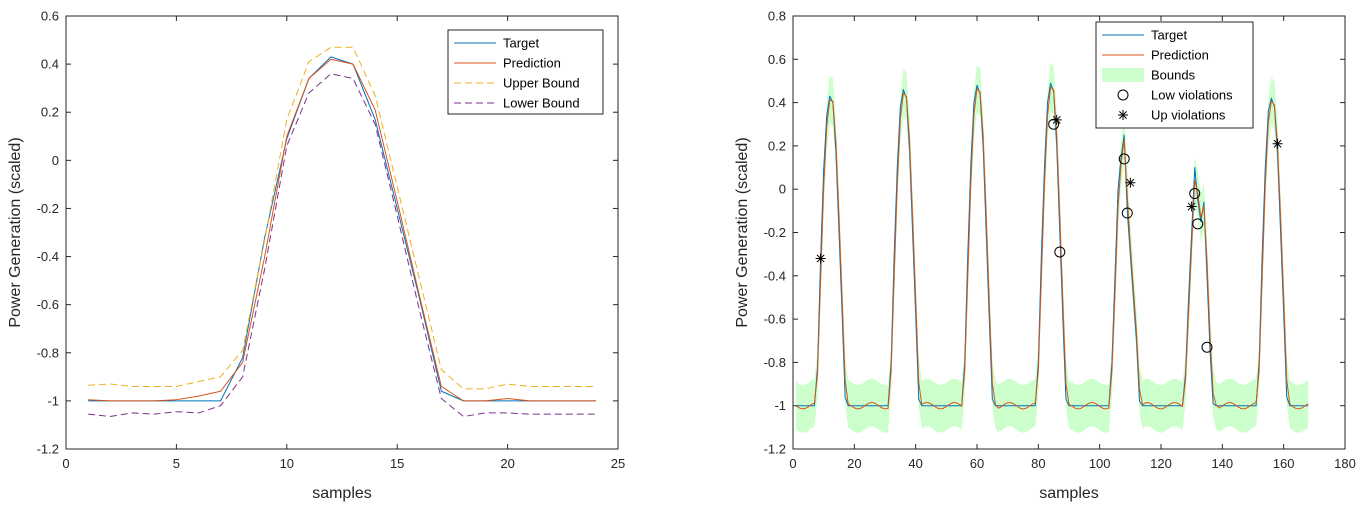 The height and width of the screenshot is (510, 1364). What do you see at coordinates (541, 103) in the screenshot?
I see `legend-label: Lower Bound` at bounding box center [541, 103].